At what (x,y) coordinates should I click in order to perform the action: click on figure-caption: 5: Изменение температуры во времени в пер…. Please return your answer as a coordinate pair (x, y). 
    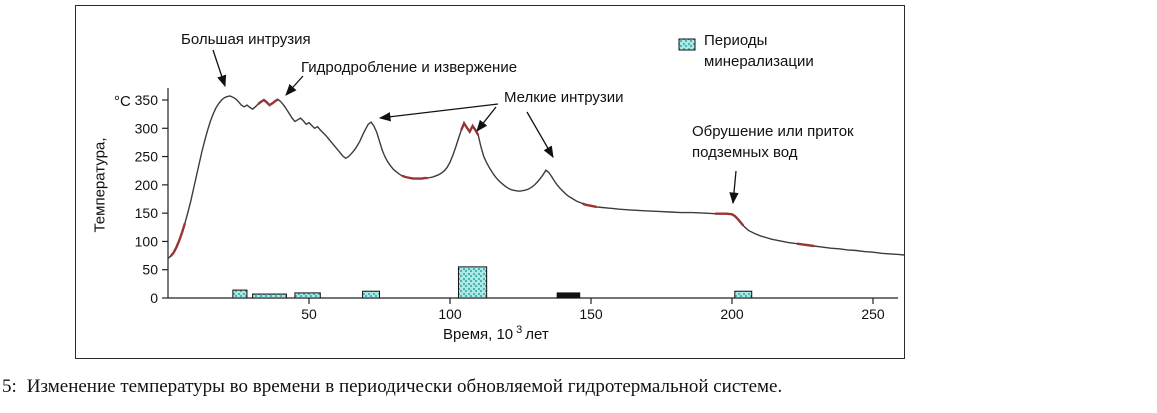
    Looking at the image, I should click on (392, 387).